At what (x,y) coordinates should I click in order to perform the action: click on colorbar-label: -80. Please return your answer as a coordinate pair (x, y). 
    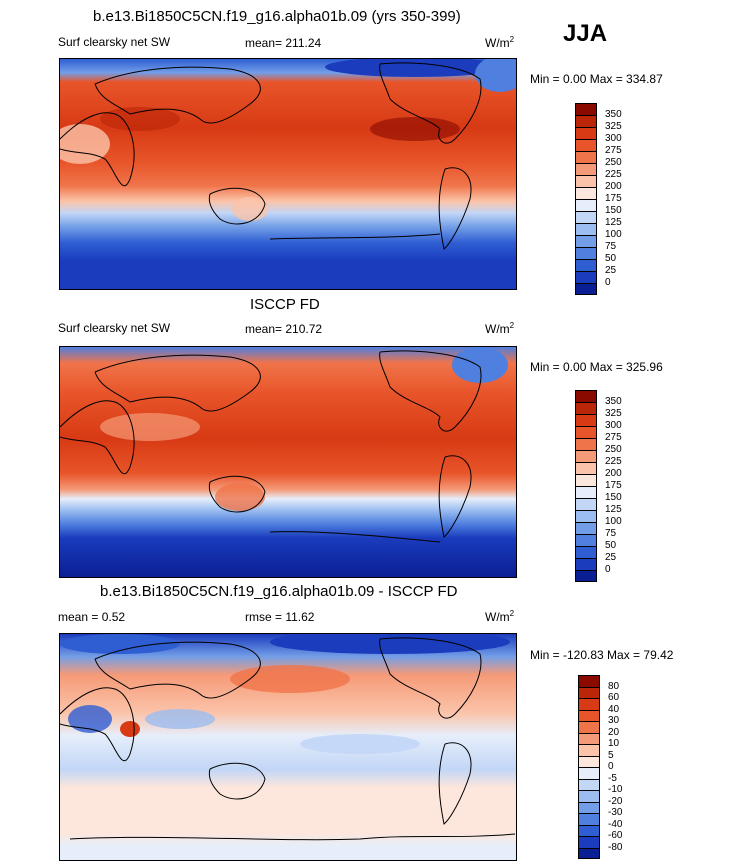
    Looking at the image, I should click on (615, 847).